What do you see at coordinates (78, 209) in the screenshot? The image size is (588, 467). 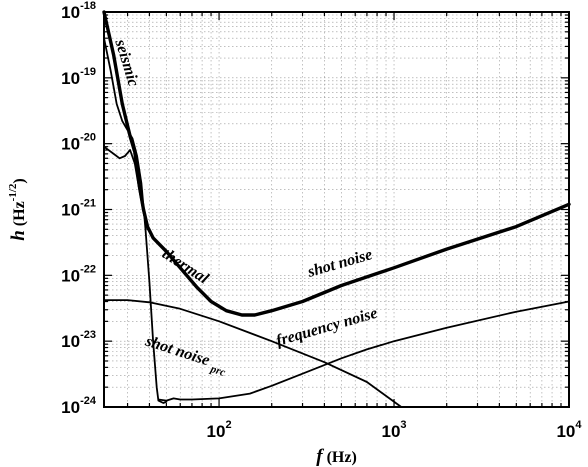 I see `y-tick-label: 10-21` at bounding box center [78, 209].